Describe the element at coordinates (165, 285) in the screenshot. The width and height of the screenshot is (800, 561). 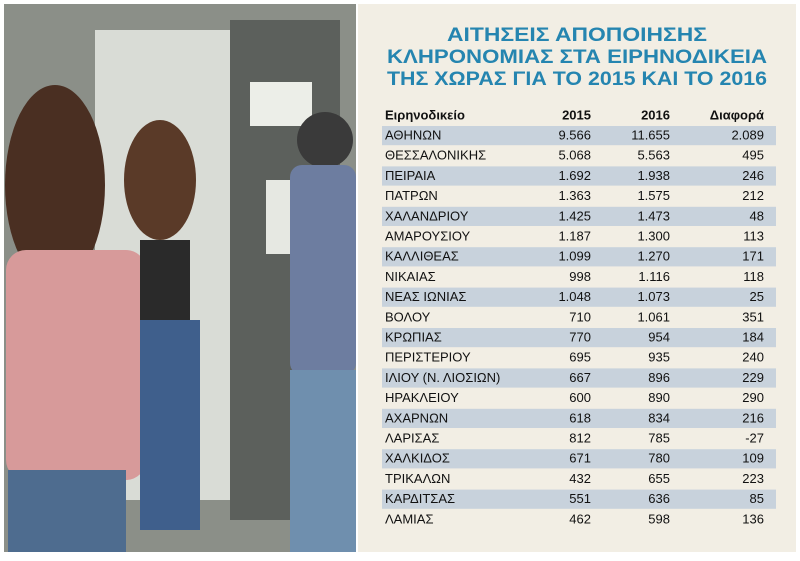
I see `person-top` at that location.